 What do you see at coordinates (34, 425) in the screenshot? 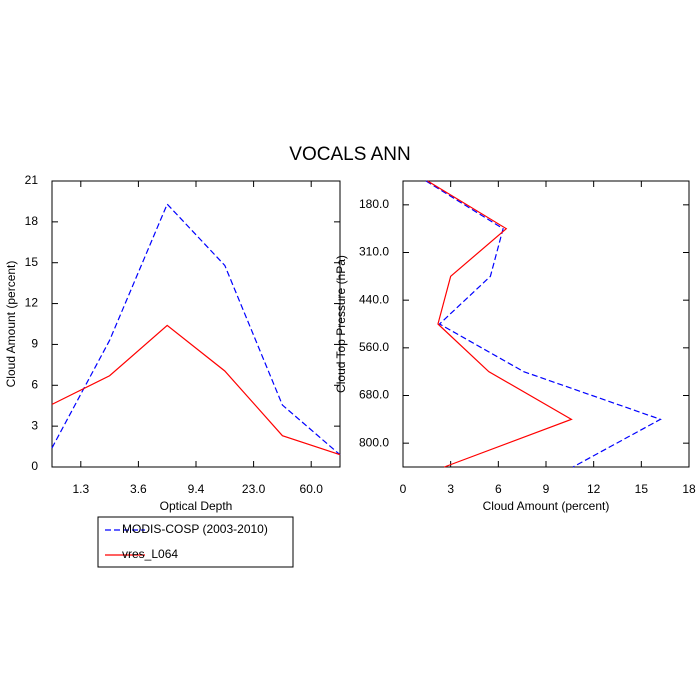
I see `y-tick-label: 3` at bounding box center [34, 425].